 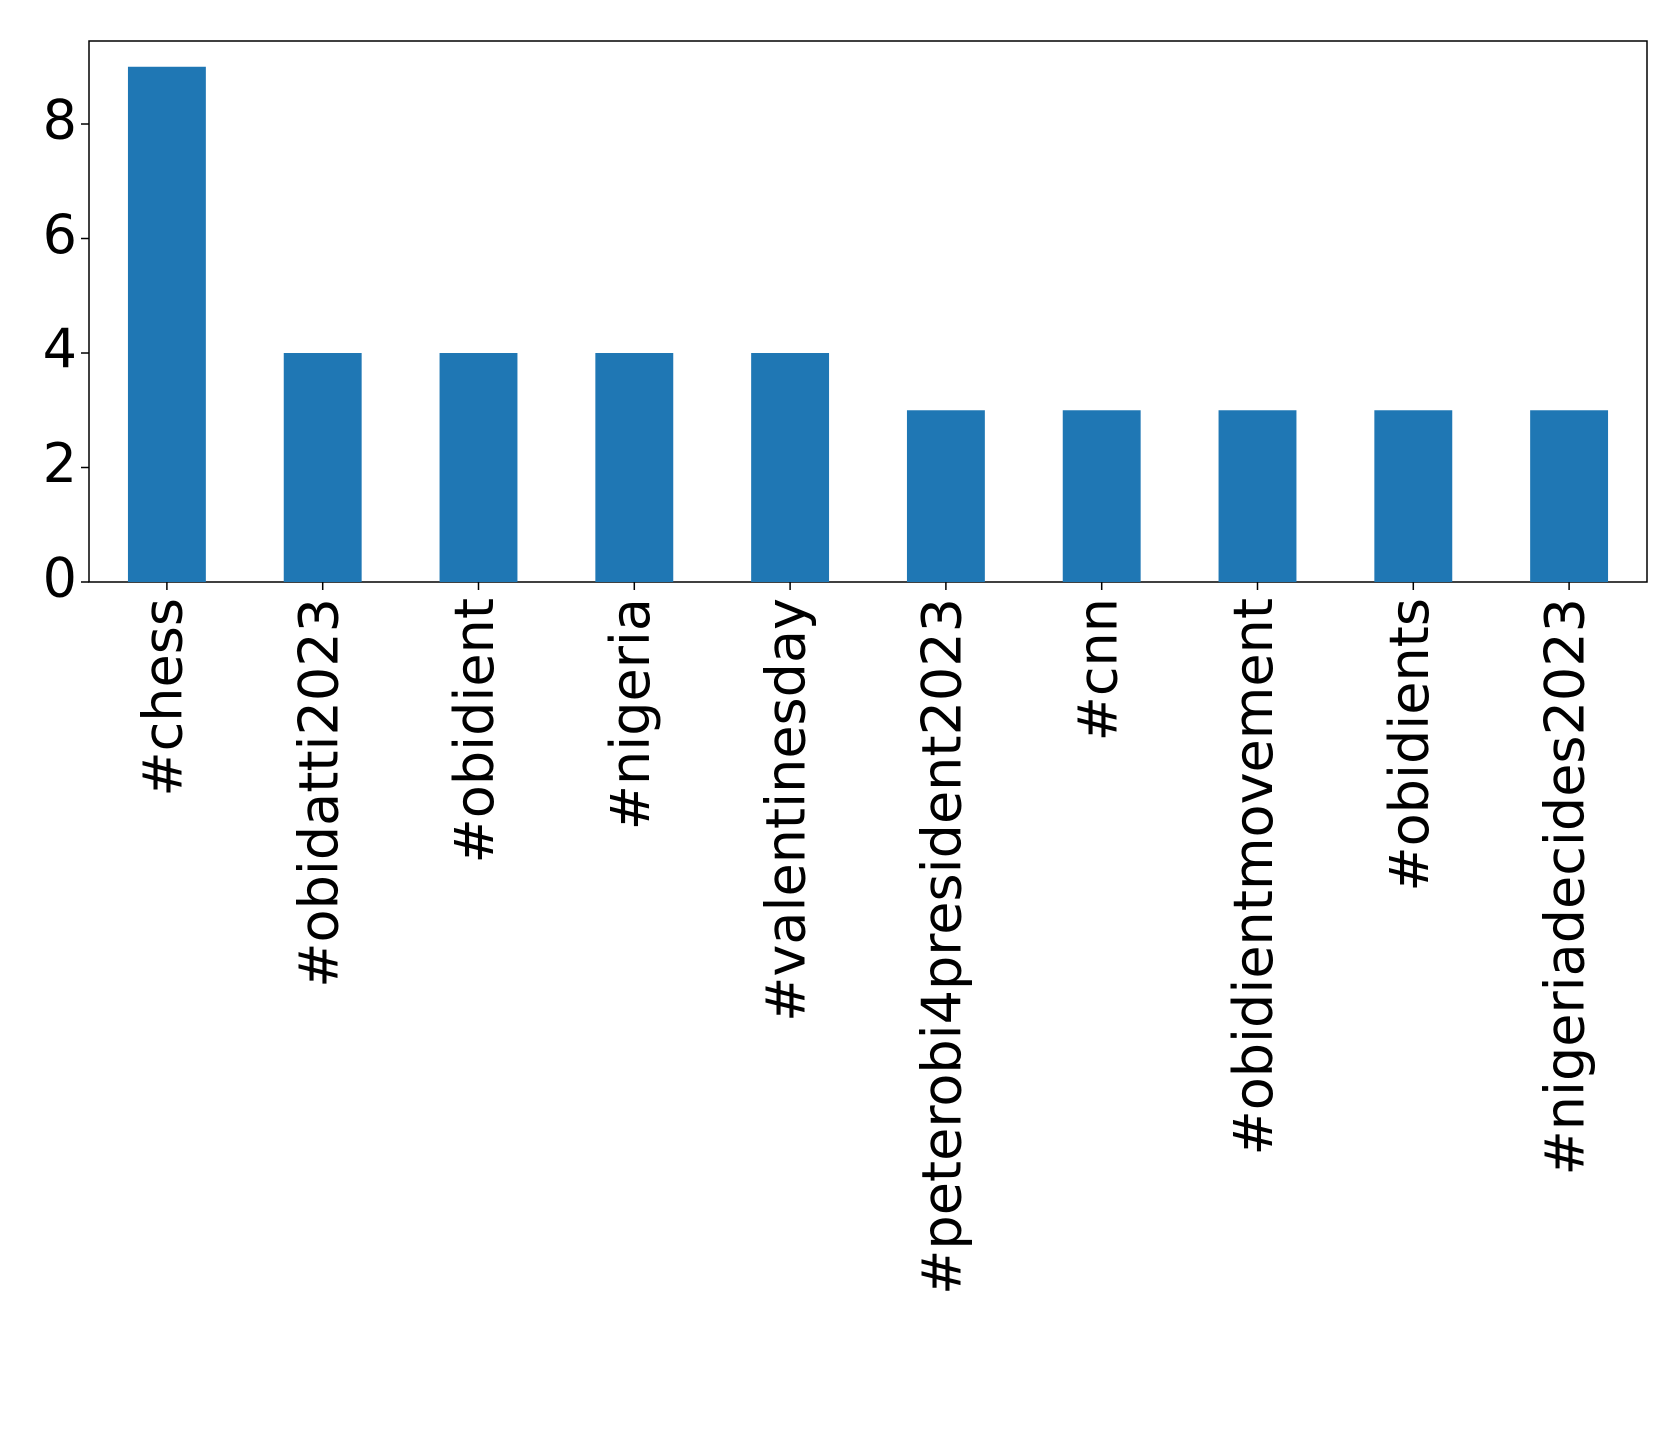 What do you see at coordinates (1565, 887) in the screenshot?
I see `x-tick-label: #nigeriadecides2023` at bounding box center [1565, 887].